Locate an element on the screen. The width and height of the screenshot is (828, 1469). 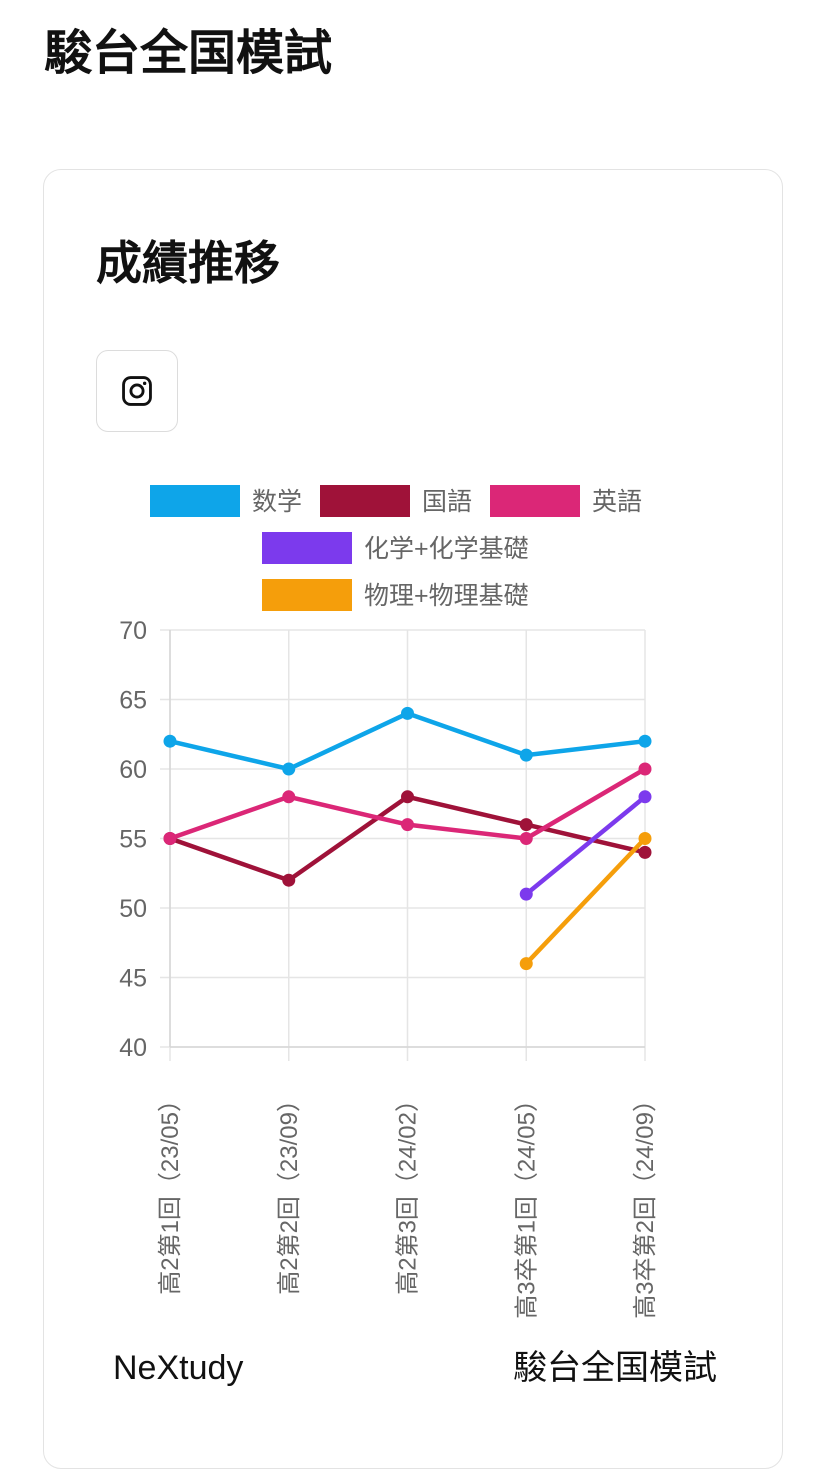
y-tick-label: 70 is located at coordinates (133, 631).